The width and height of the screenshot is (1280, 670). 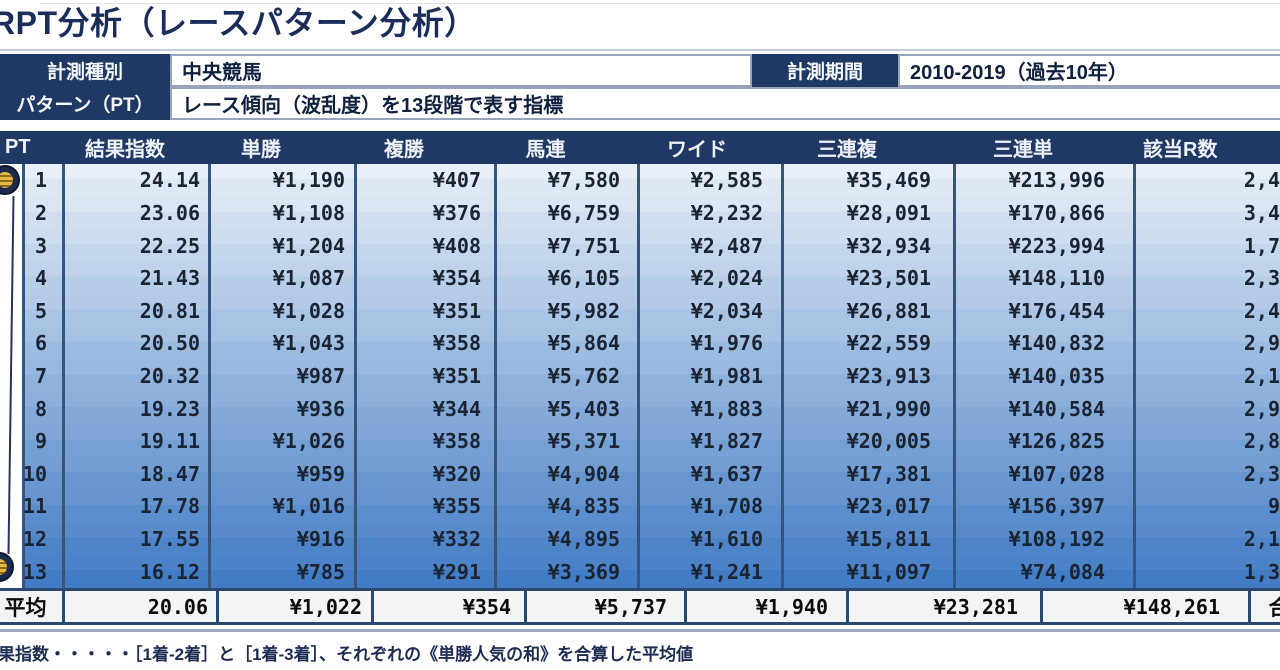 I want to click on column-header-index: 結果指数, so click(x=125, y=150).